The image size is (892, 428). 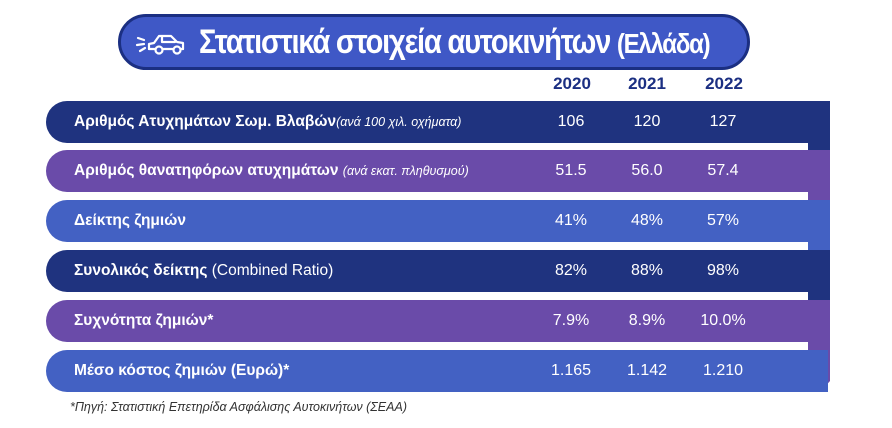 I want to click on cell-value-2021: 120, so click(x=647, y=121).